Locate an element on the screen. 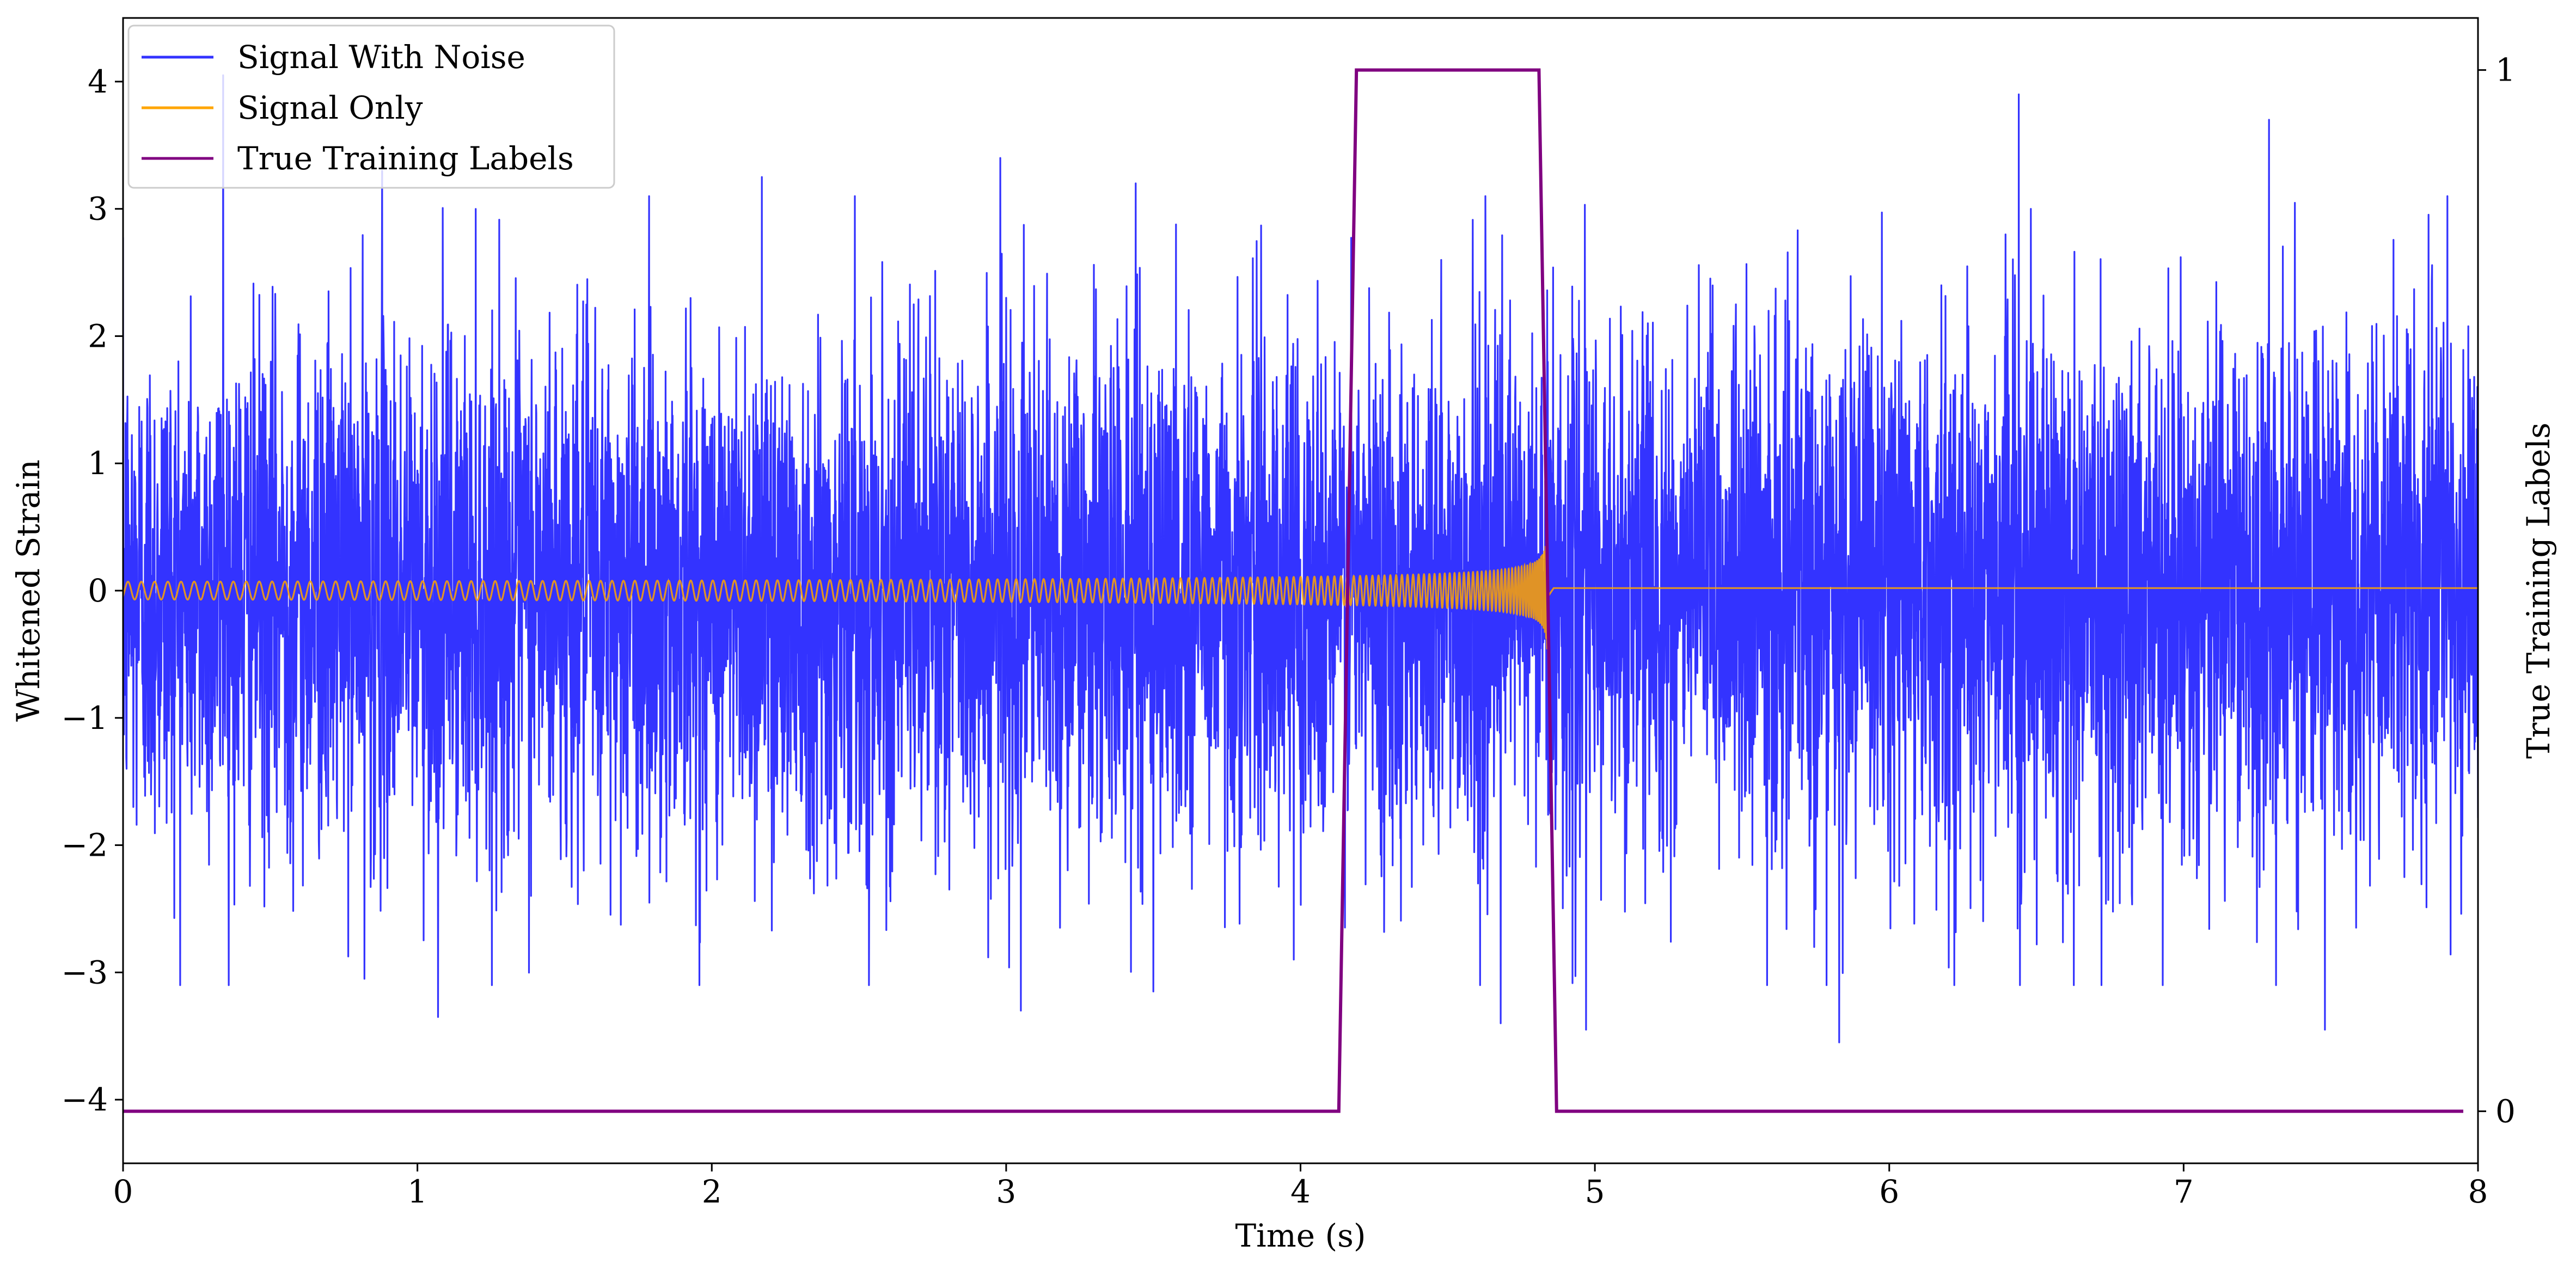  y-tick-label: 3 is located at coordinates (98, 209).